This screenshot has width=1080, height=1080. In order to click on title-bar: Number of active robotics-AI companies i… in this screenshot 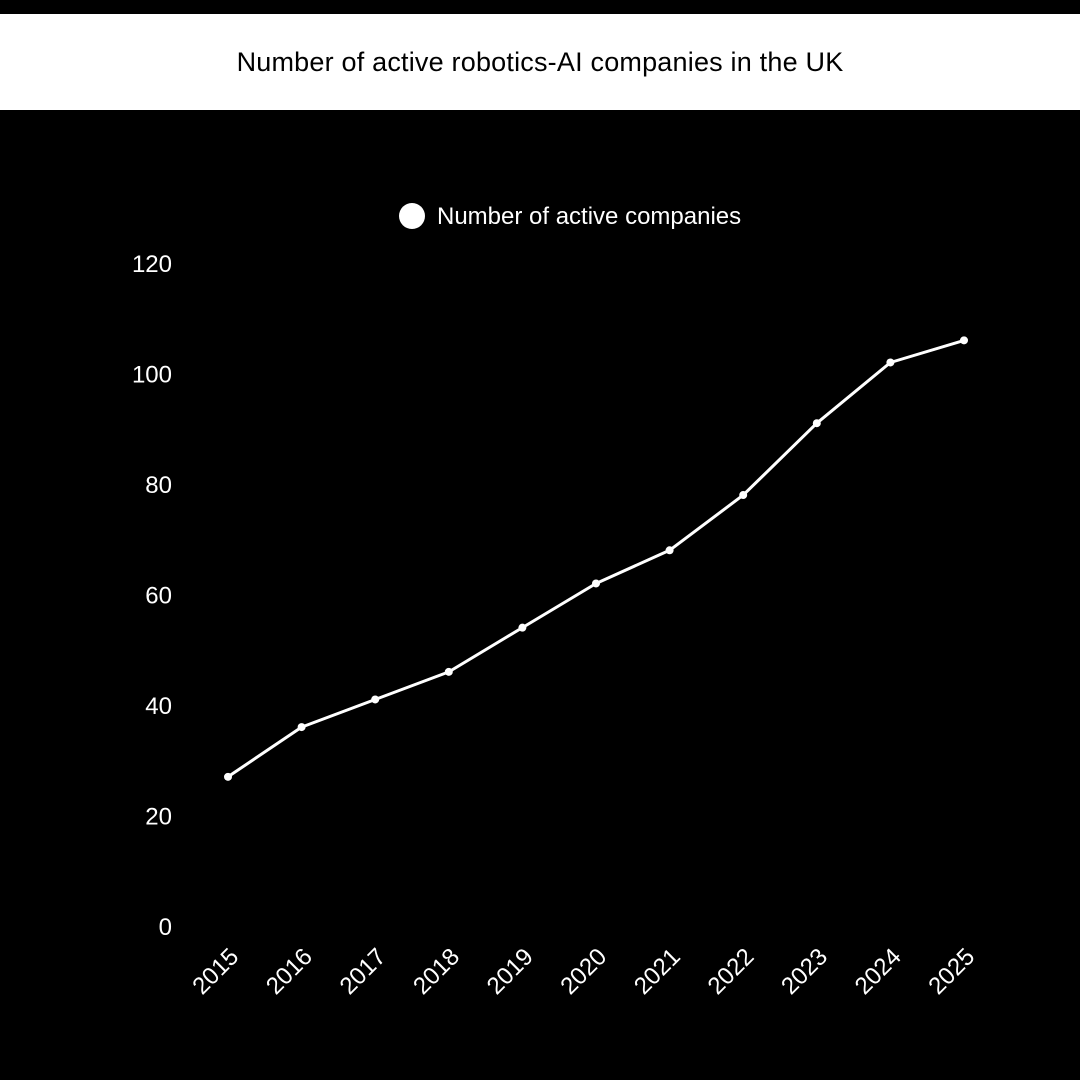, I will do `click(540, 62)`.